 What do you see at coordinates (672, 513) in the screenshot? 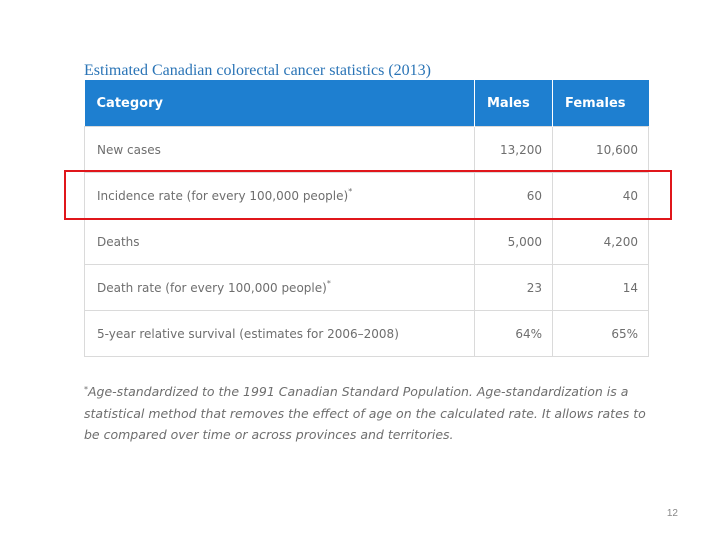
I see `page-number: 12` at bounding box center [672, 513].